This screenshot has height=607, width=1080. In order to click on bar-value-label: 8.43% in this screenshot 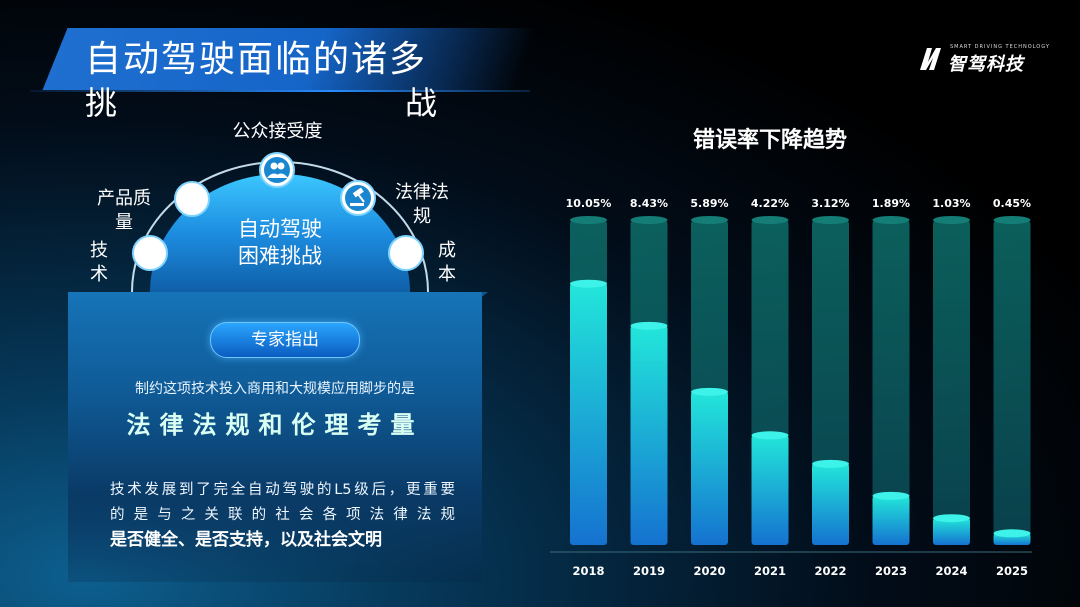, I will do `click(649, 203)`.